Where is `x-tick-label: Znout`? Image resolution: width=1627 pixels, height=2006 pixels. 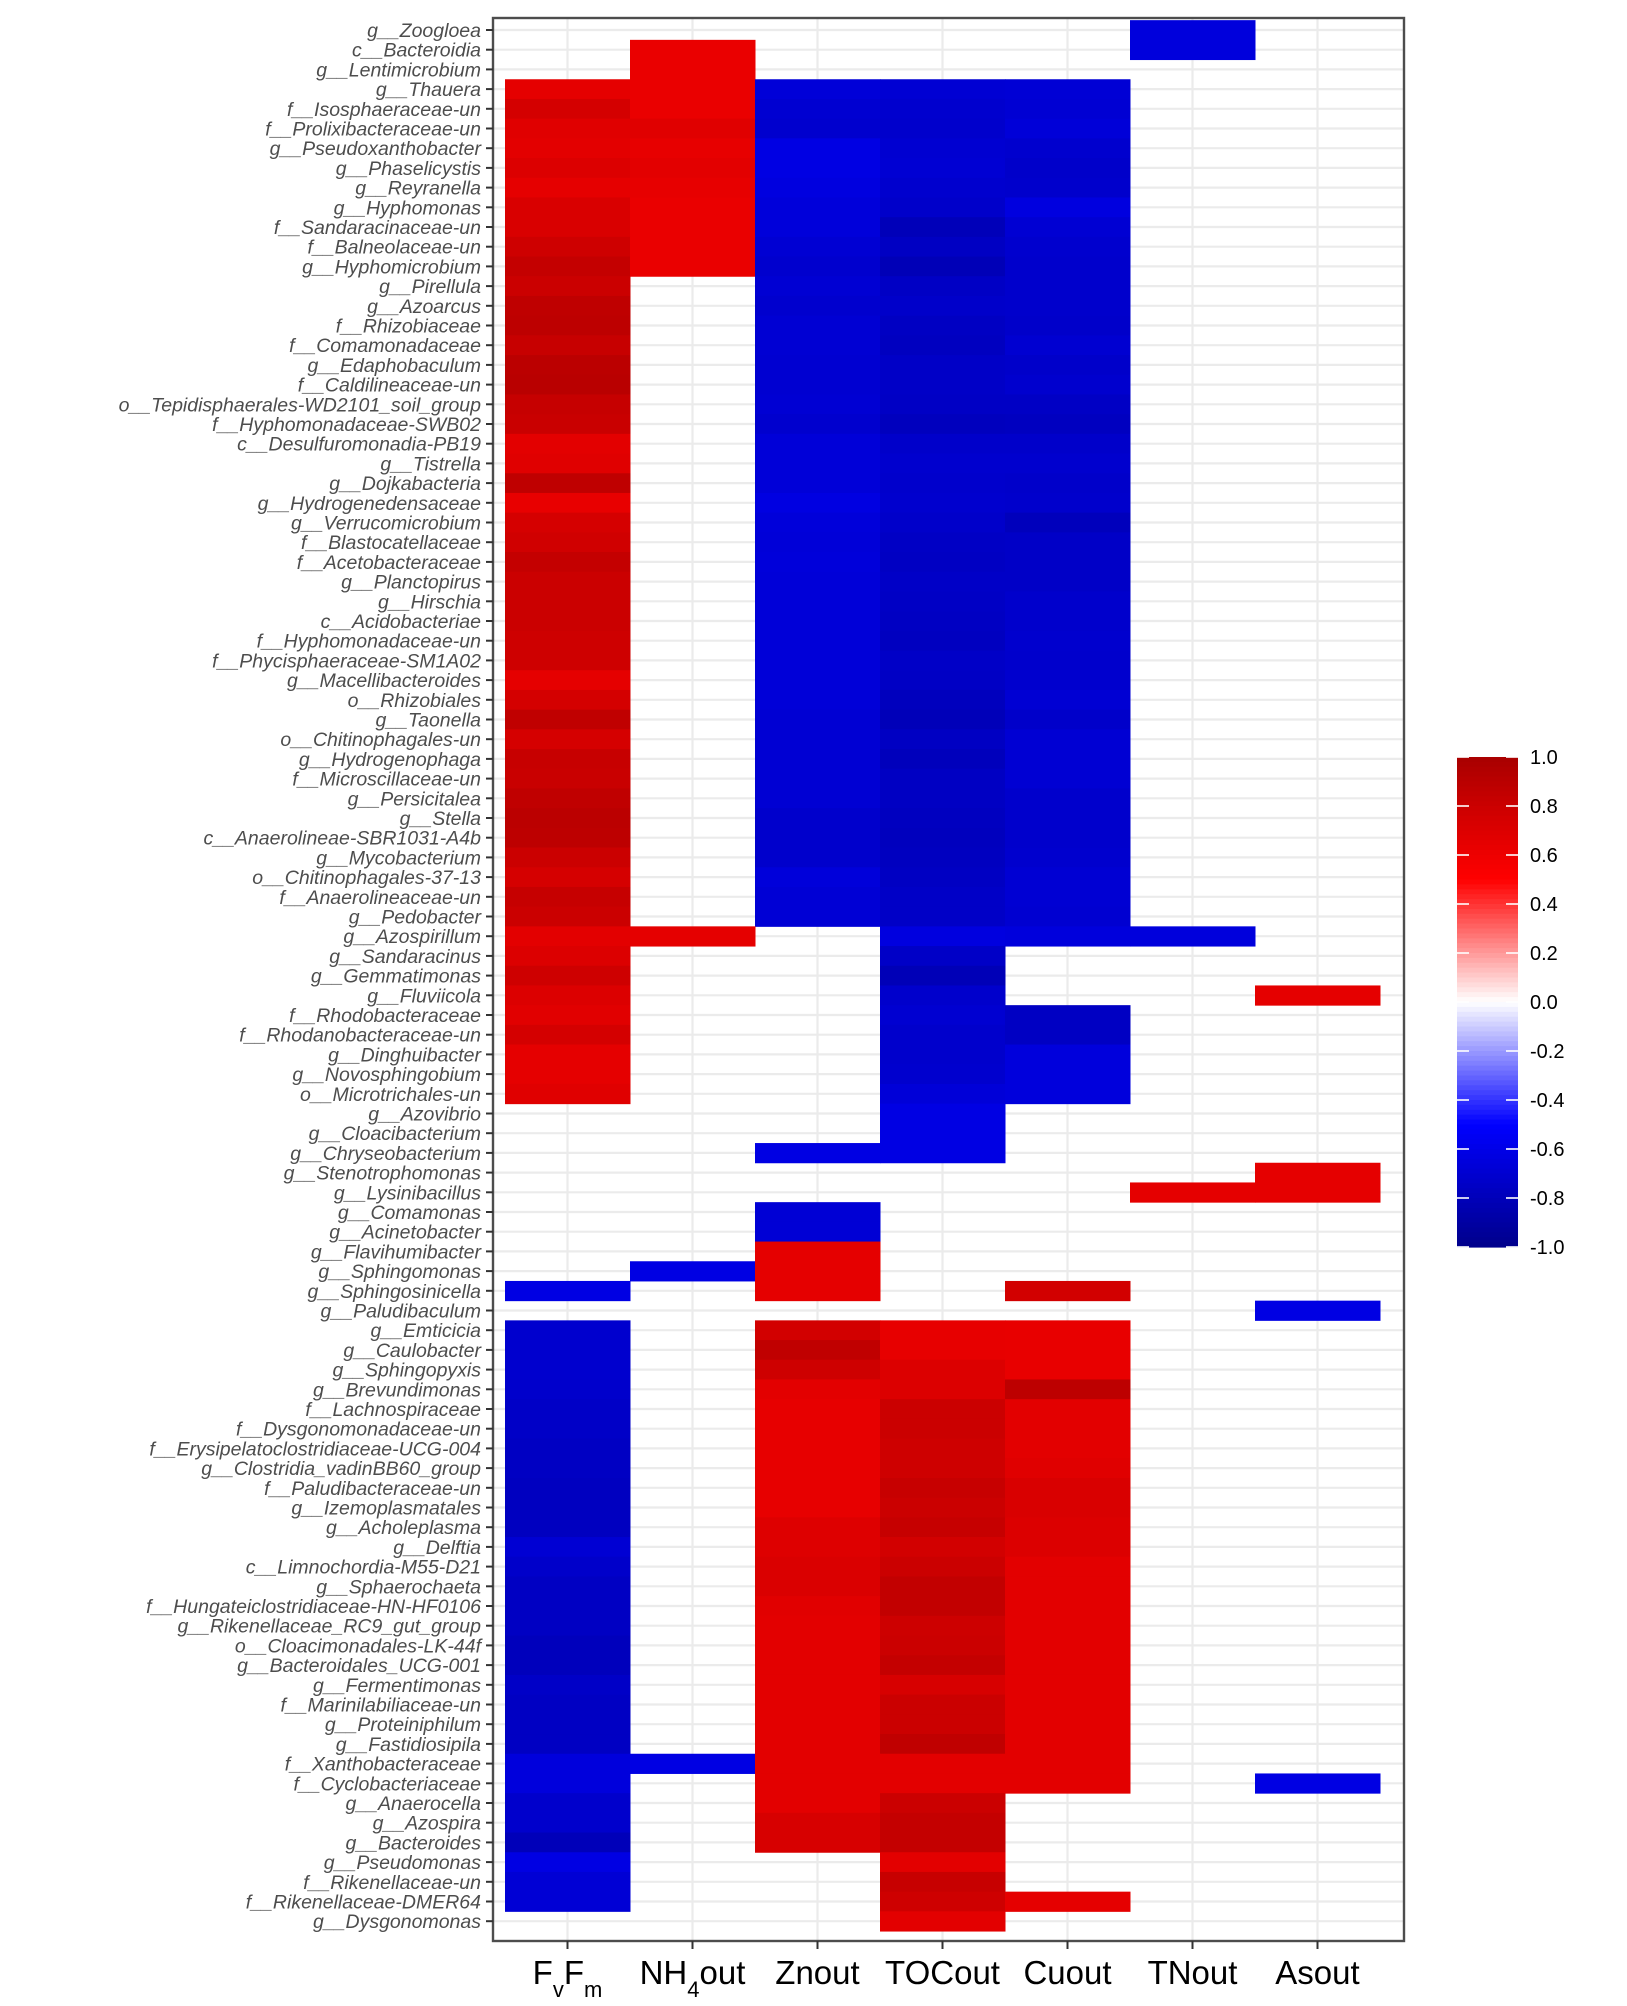 x-tick-label: Znout is located at coordinates (817, 1972).